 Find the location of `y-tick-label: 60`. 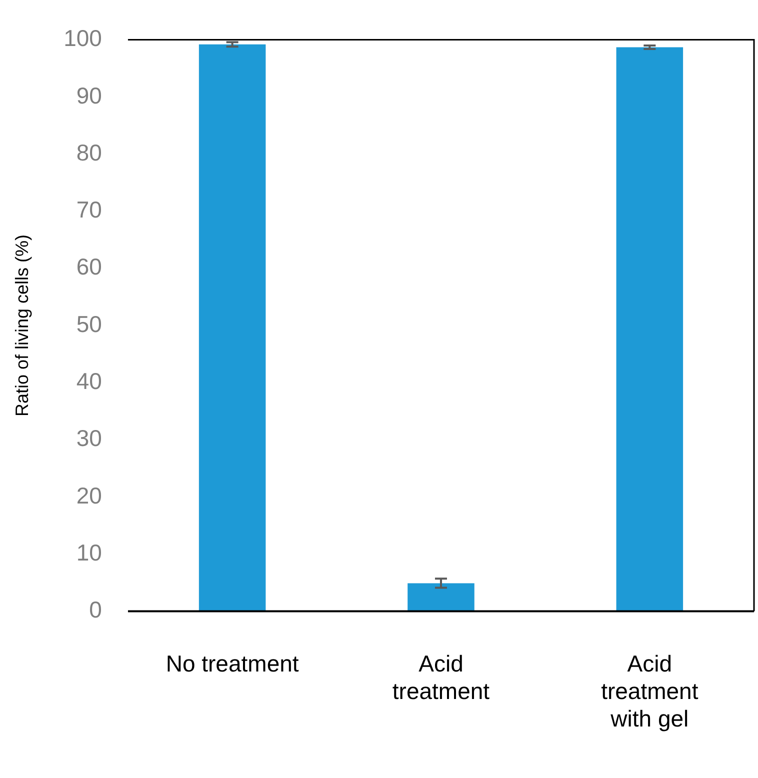

y-tick-label: 60 is located at coordinates (89, 267).